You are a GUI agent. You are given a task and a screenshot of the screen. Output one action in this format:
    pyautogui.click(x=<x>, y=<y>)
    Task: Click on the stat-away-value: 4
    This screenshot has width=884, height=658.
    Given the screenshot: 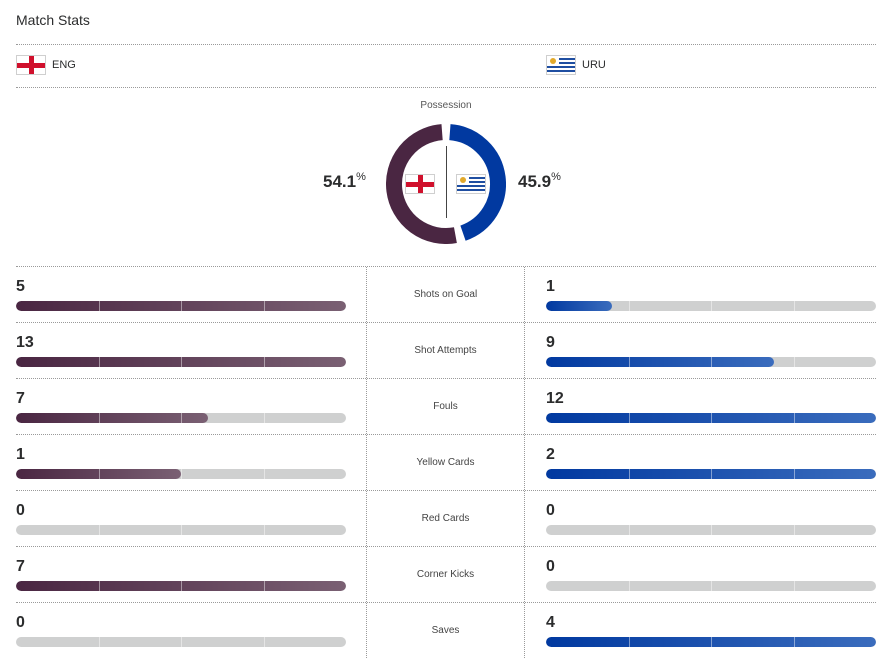 What is the action you would take?
    pyautogui.click(x=550, y=622)
    